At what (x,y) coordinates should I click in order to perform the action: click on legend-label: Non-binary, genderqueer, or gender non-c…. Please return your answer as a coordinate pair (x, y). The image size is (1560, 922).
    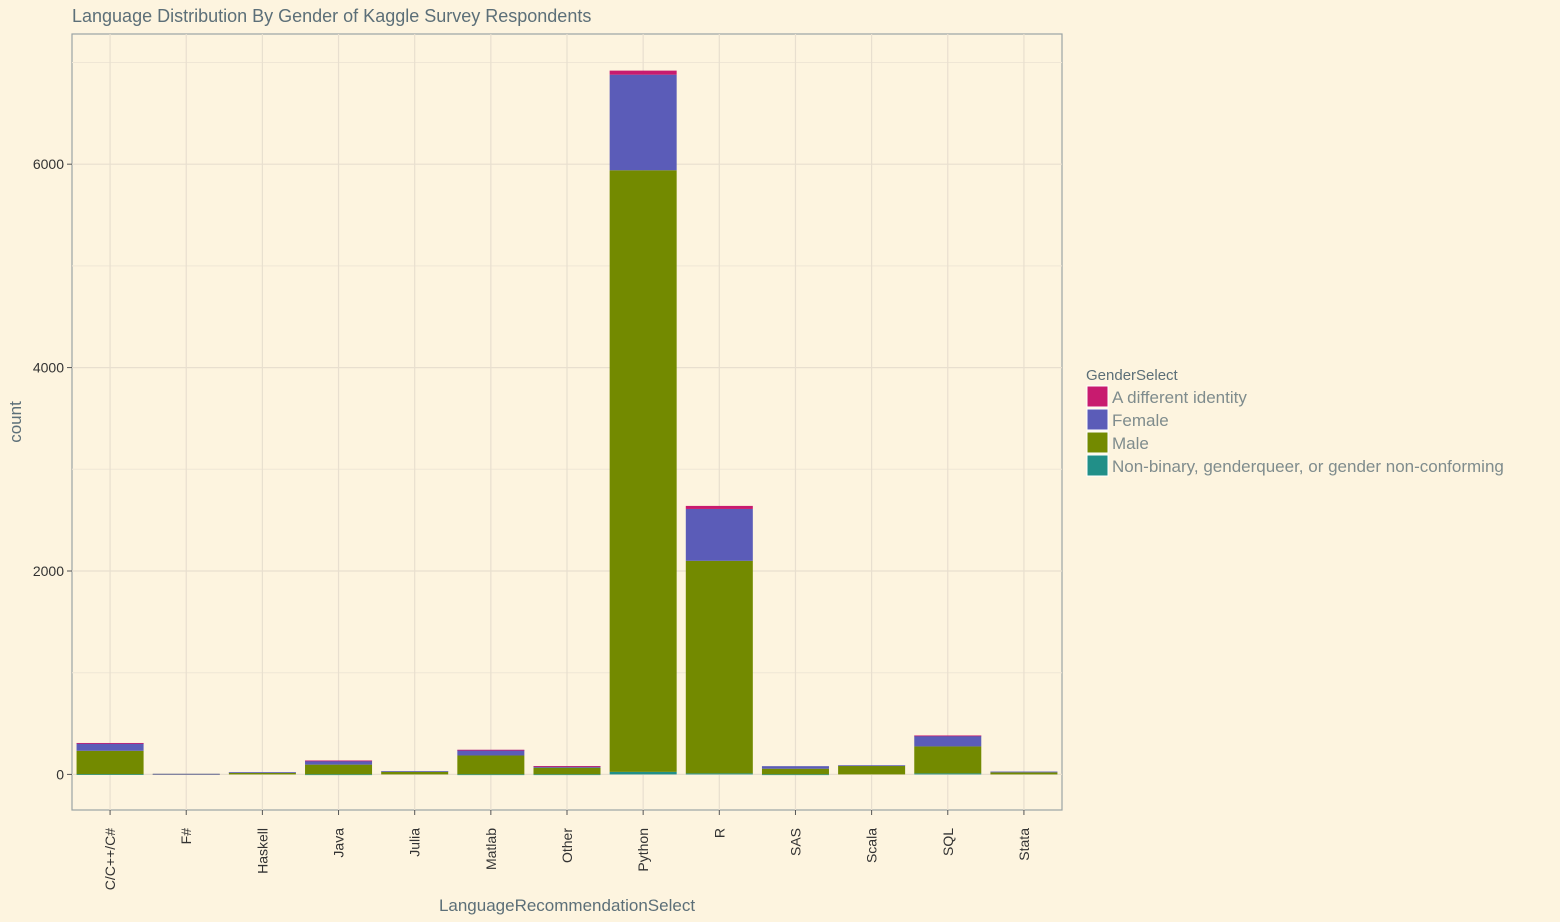
    Looking at the image, I should click on (1308, 466).